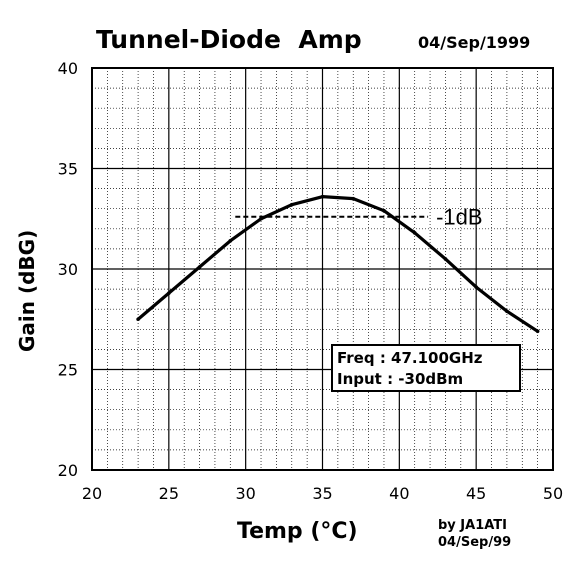 This screenshot has height=588, width=586. Describe the element at coordinates (245, 493) in the screenshot. I see `x-tick-label: 30` at that location.